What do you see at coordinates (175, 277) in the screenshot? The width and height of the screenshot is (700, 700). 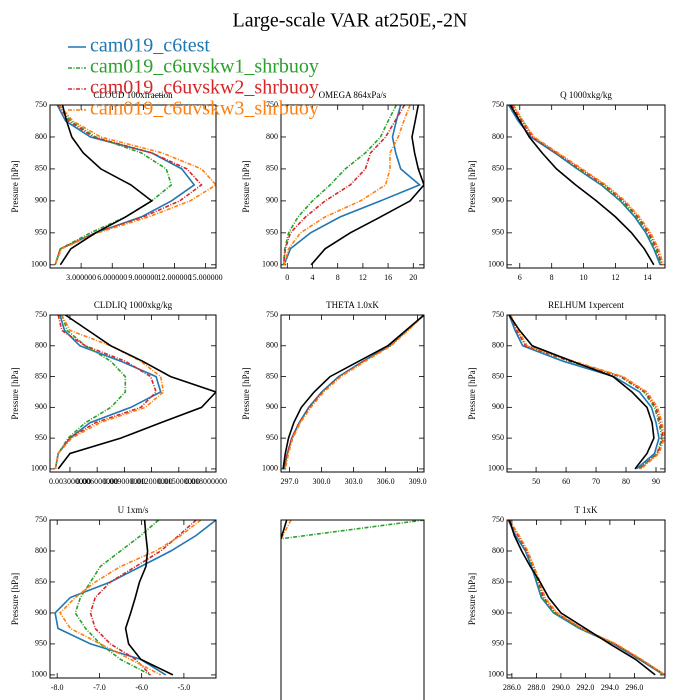 I see `x-tick-label: 12.000000` at bounding box center [175, 277].